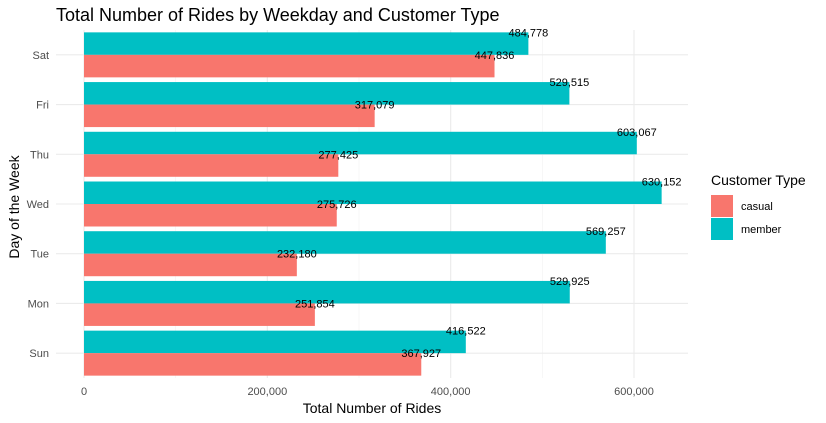 This screenshot has height=423, width=826. Describe the element at coordinates (306, 43) in the screenshot. I see `bar-member-sat` at that location.